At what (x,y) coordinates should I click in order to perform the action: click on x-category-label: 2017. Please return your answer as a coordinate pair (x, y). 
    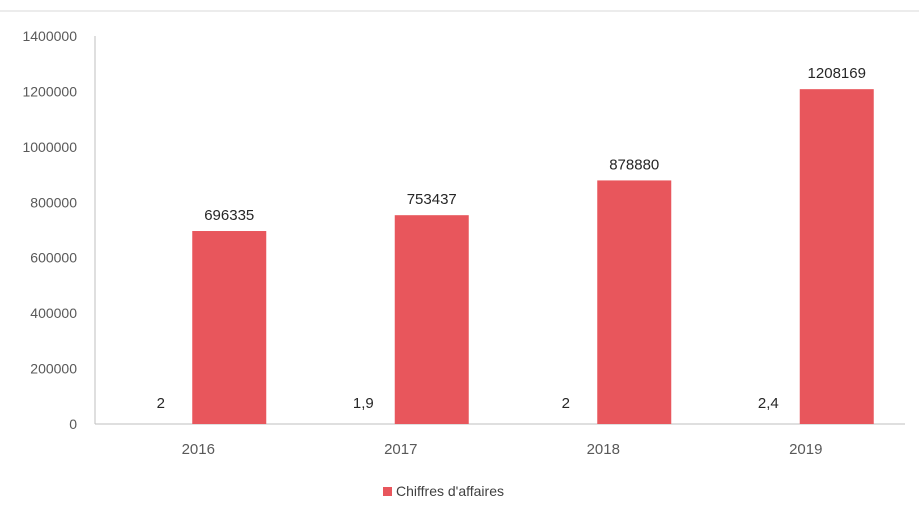
    Looking at the image, I should click on (400, 449).